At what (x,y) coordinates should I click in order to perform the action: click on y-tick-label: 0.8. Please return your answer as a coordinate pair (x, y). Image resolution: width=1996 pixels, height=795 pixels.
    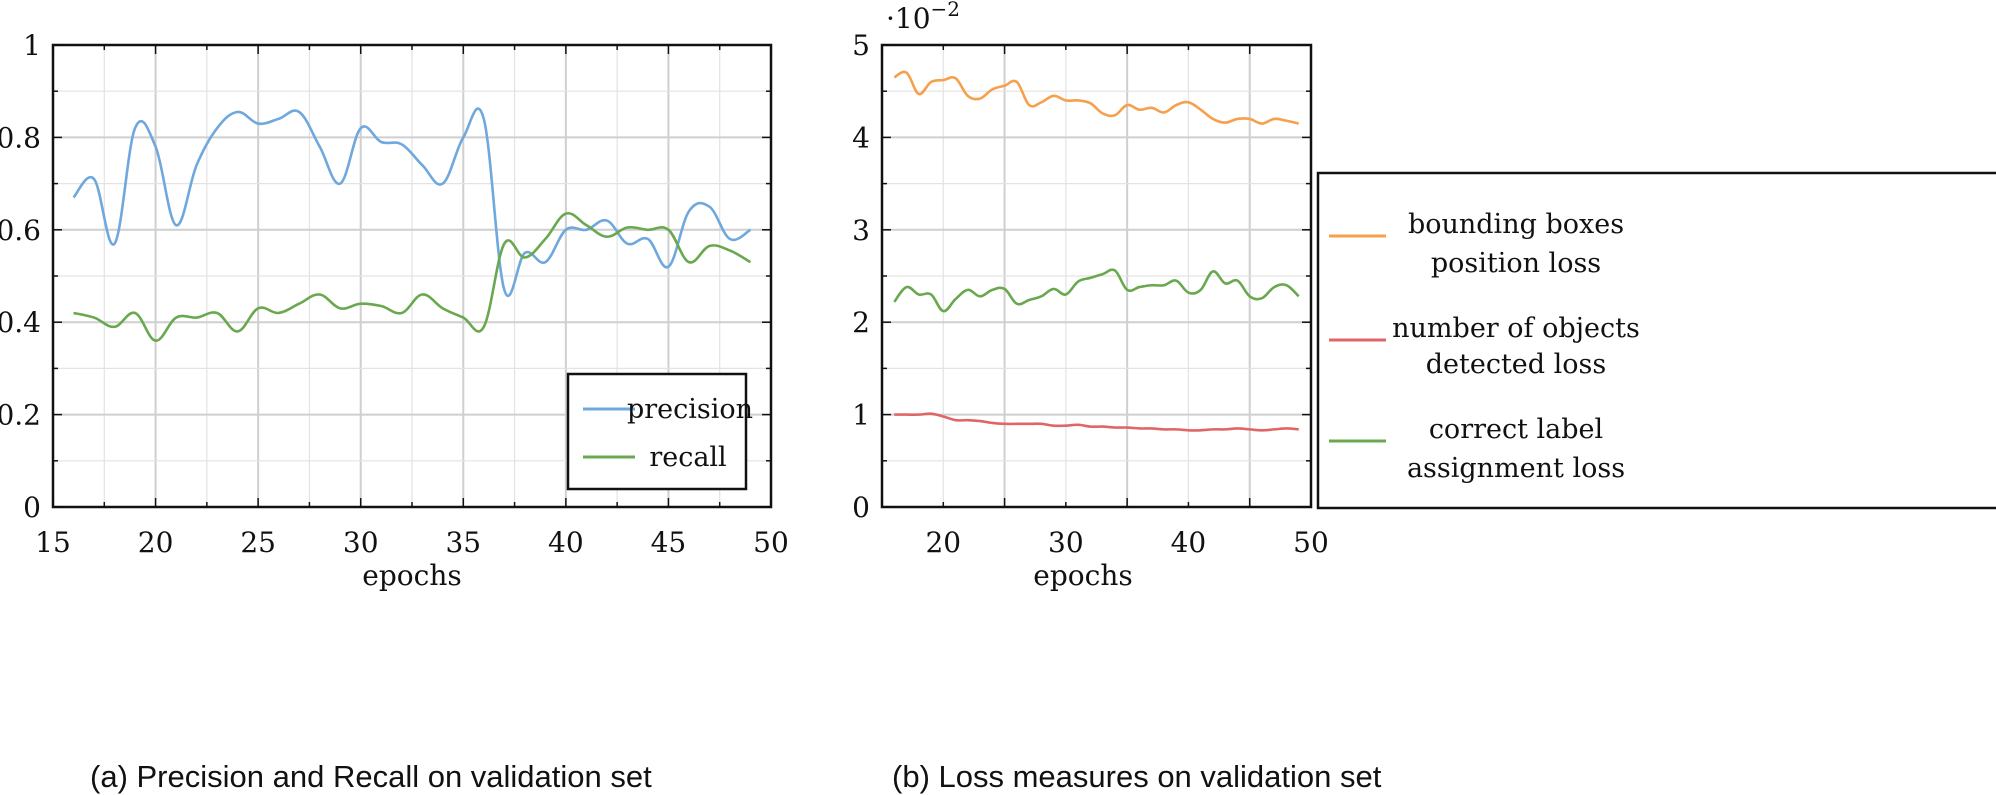
    Looking at the image, I should click on (20, 137).